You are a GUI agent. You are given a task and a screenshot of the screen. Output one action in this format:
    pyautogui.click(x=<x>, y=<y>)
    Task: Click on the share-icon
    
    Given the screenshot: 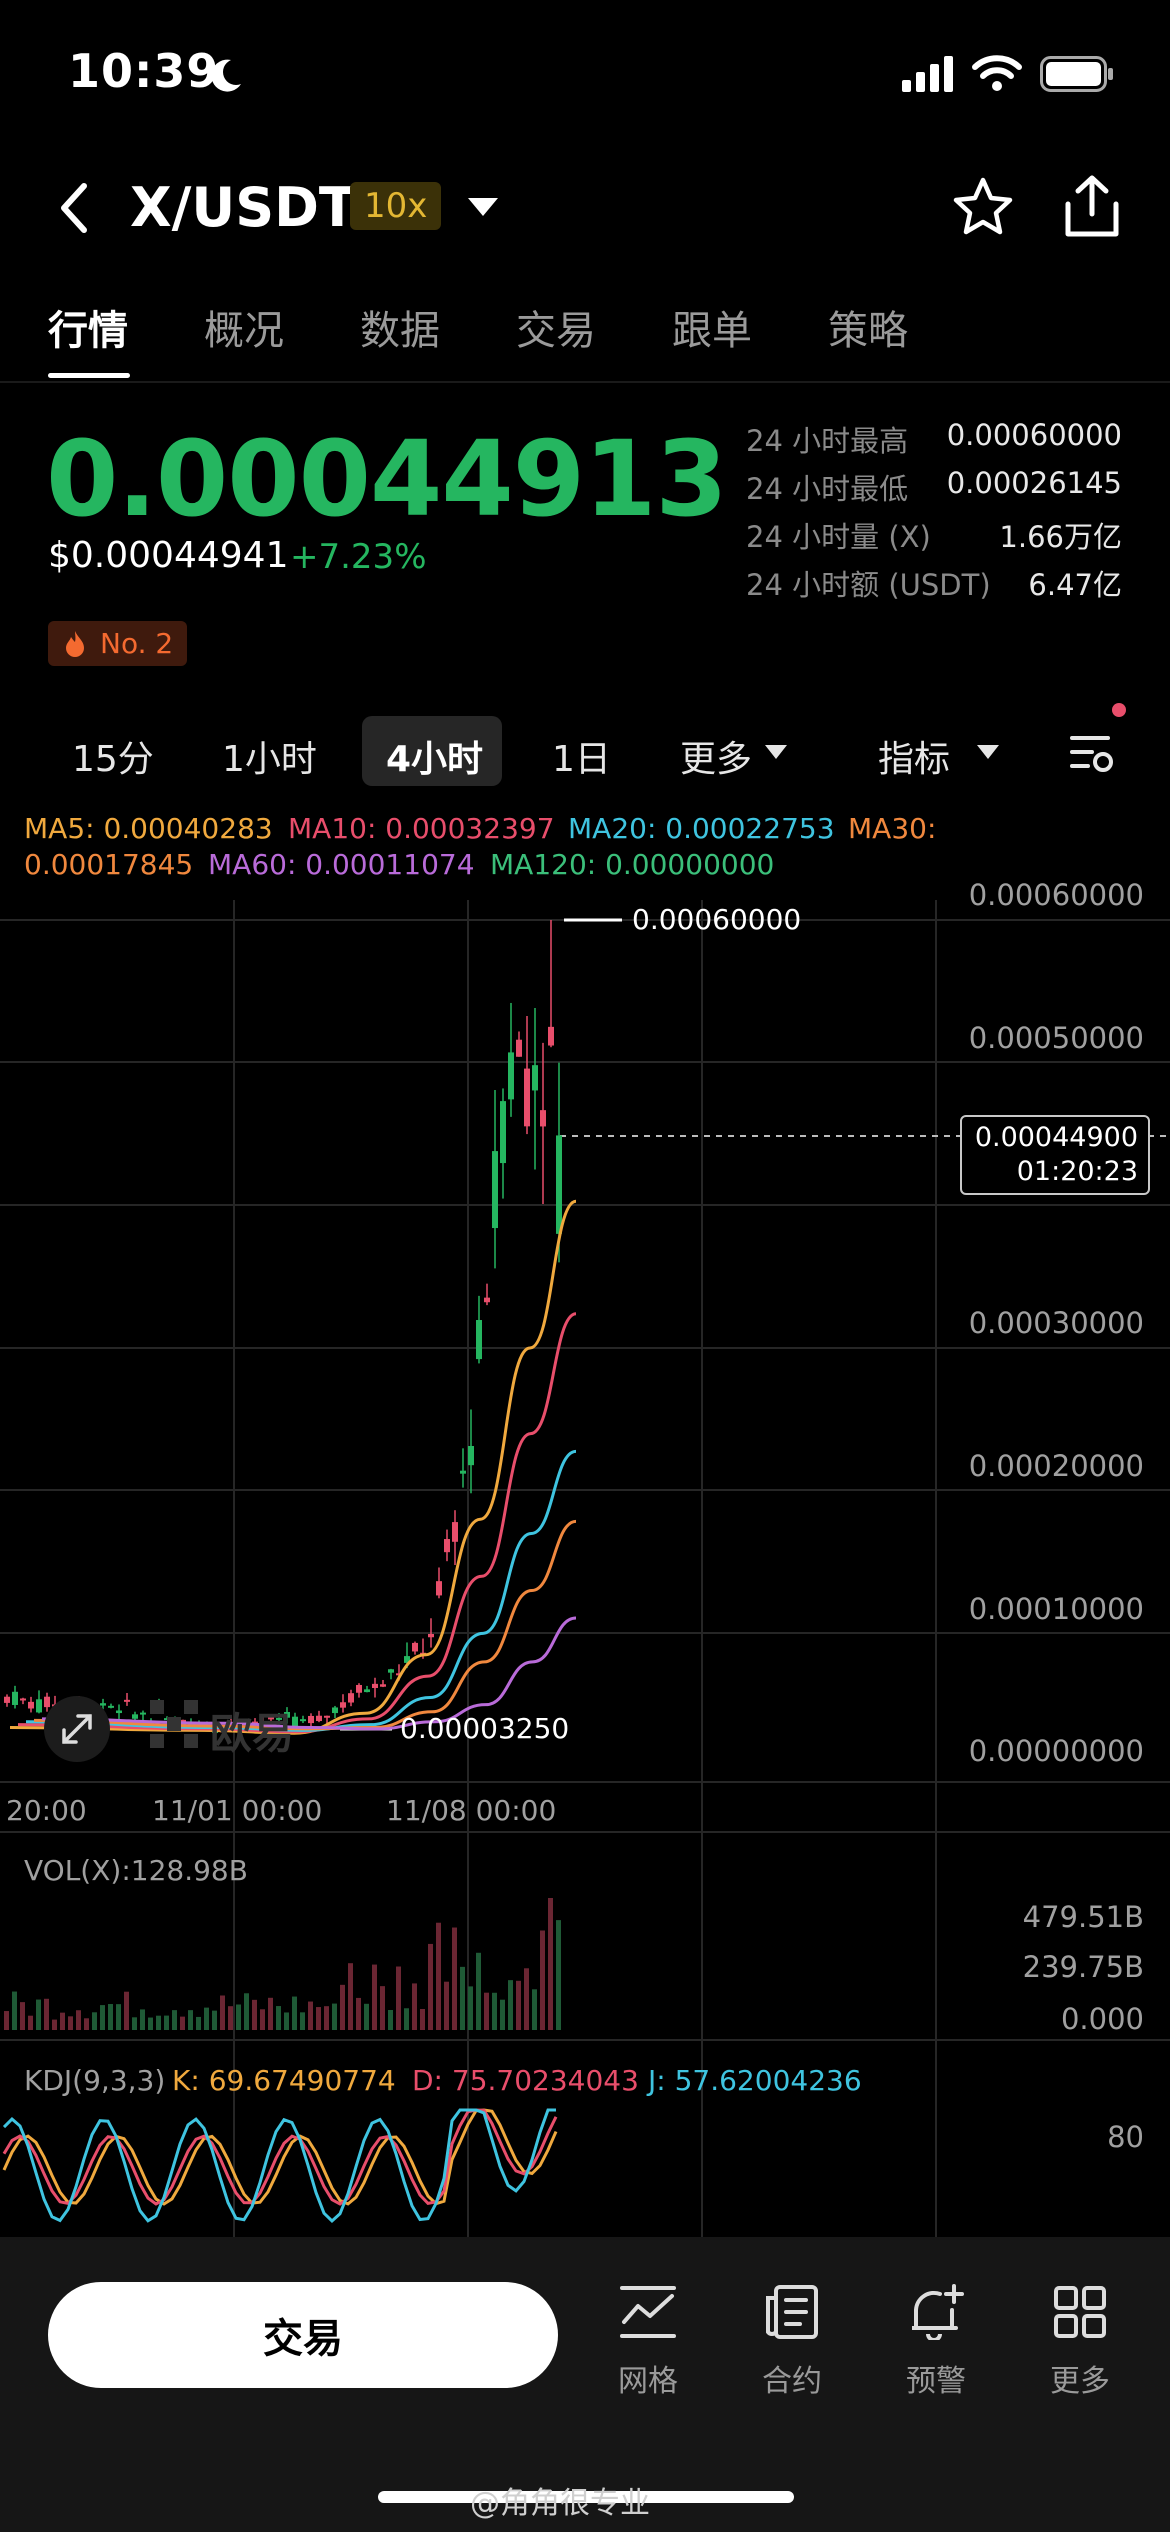 What is the action you would take?
    pyautogui.click(x=1092, y=207)
    